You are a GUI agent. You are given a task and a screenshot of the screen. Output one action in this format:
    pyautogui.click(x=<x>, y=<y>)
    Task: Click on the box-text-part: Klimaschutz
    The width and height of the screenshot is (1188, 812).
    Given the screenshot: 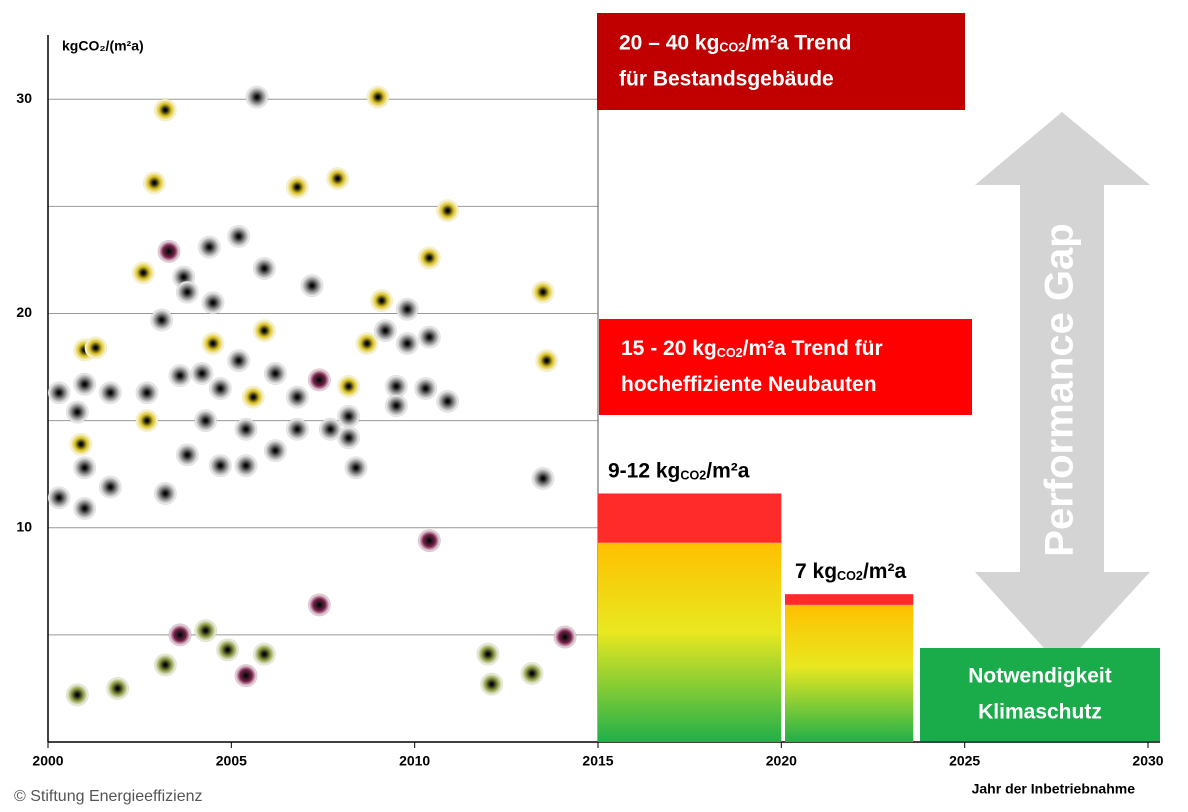 What is the action you would take?
    pyautogui.click(x=1040, y=711)
    